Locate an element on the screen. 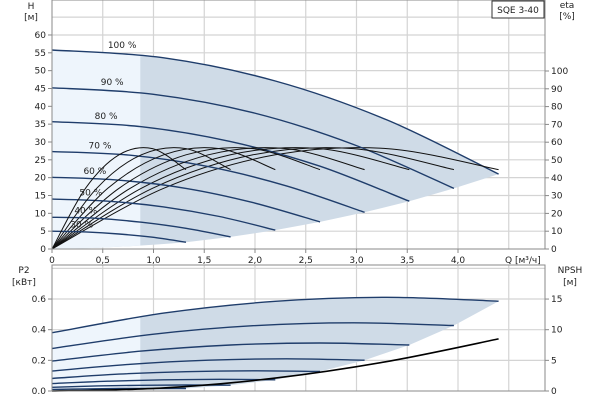  power-curve-60pct is located at coordinates (186, 375).